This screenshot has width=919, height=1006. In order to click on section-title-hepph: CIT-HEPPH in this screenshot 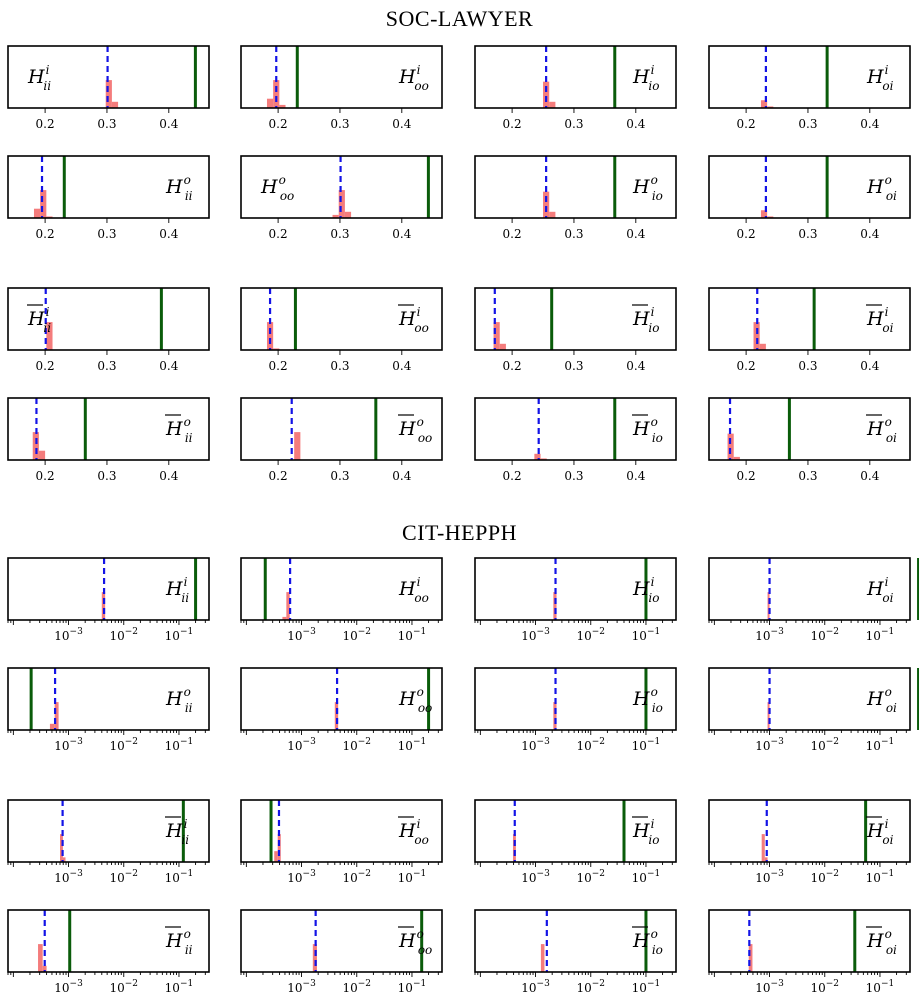, I will do `click(459, 533)`.